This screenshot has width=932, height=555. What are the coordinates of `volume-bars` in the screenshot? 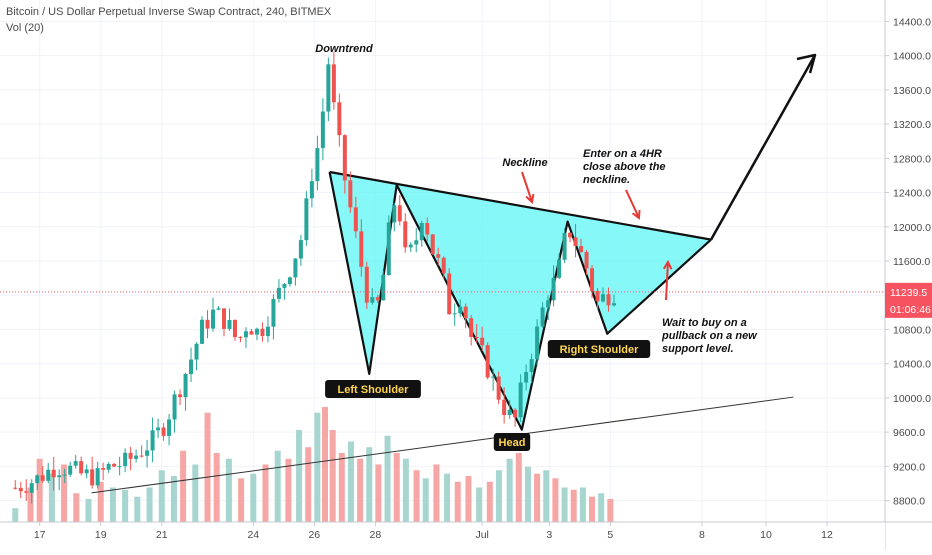 It's located at (313, 464).